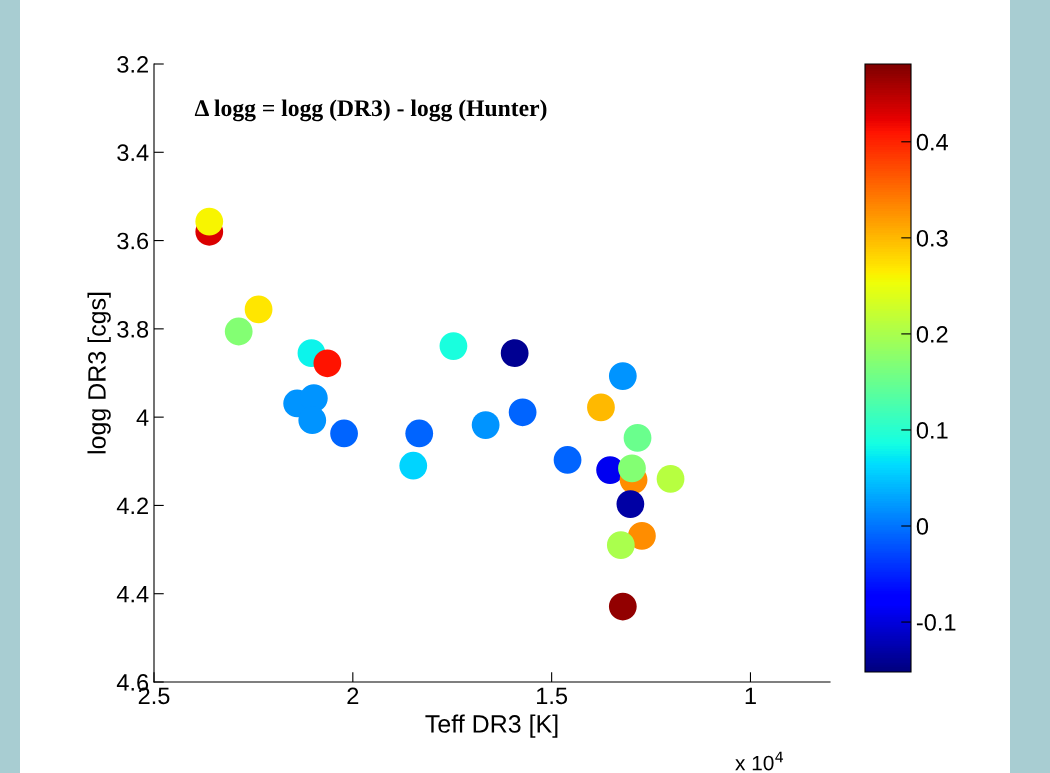  I want to click on y-axis-title: logg DR3 [cgs], so click(99, 373).